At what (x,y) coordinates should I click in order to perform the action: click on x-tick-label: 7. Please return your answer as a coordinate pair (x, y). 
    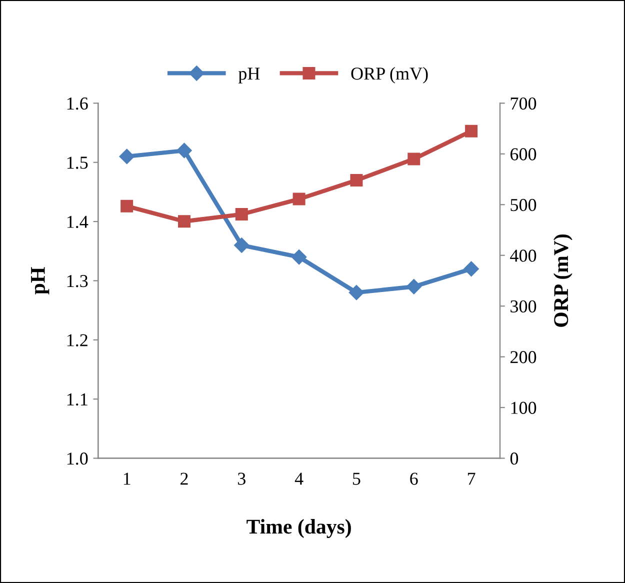
    Looking at the image, I should click on (472, 478).